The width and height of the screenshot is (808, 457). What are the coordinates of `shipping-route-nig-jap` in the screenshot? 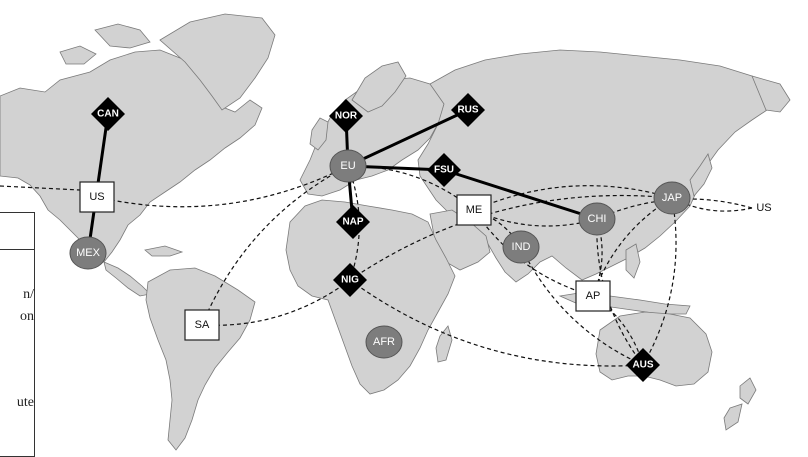 It's located at (511, 237).